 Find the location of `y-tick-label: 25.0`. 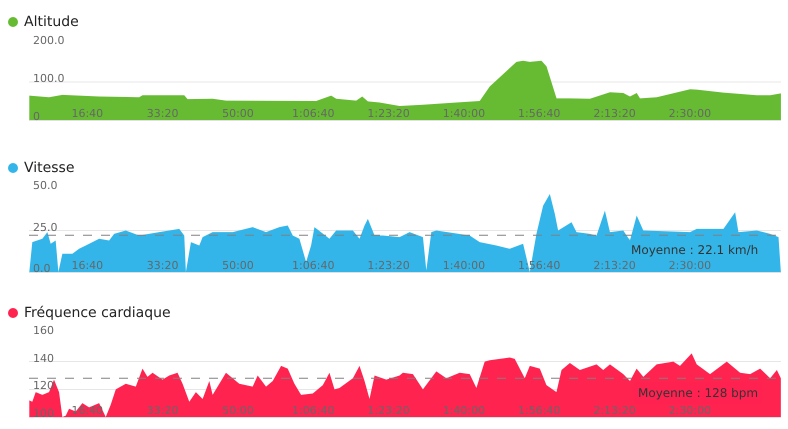

y-tick-label: 25.0 is located at coordinates (45, 227).